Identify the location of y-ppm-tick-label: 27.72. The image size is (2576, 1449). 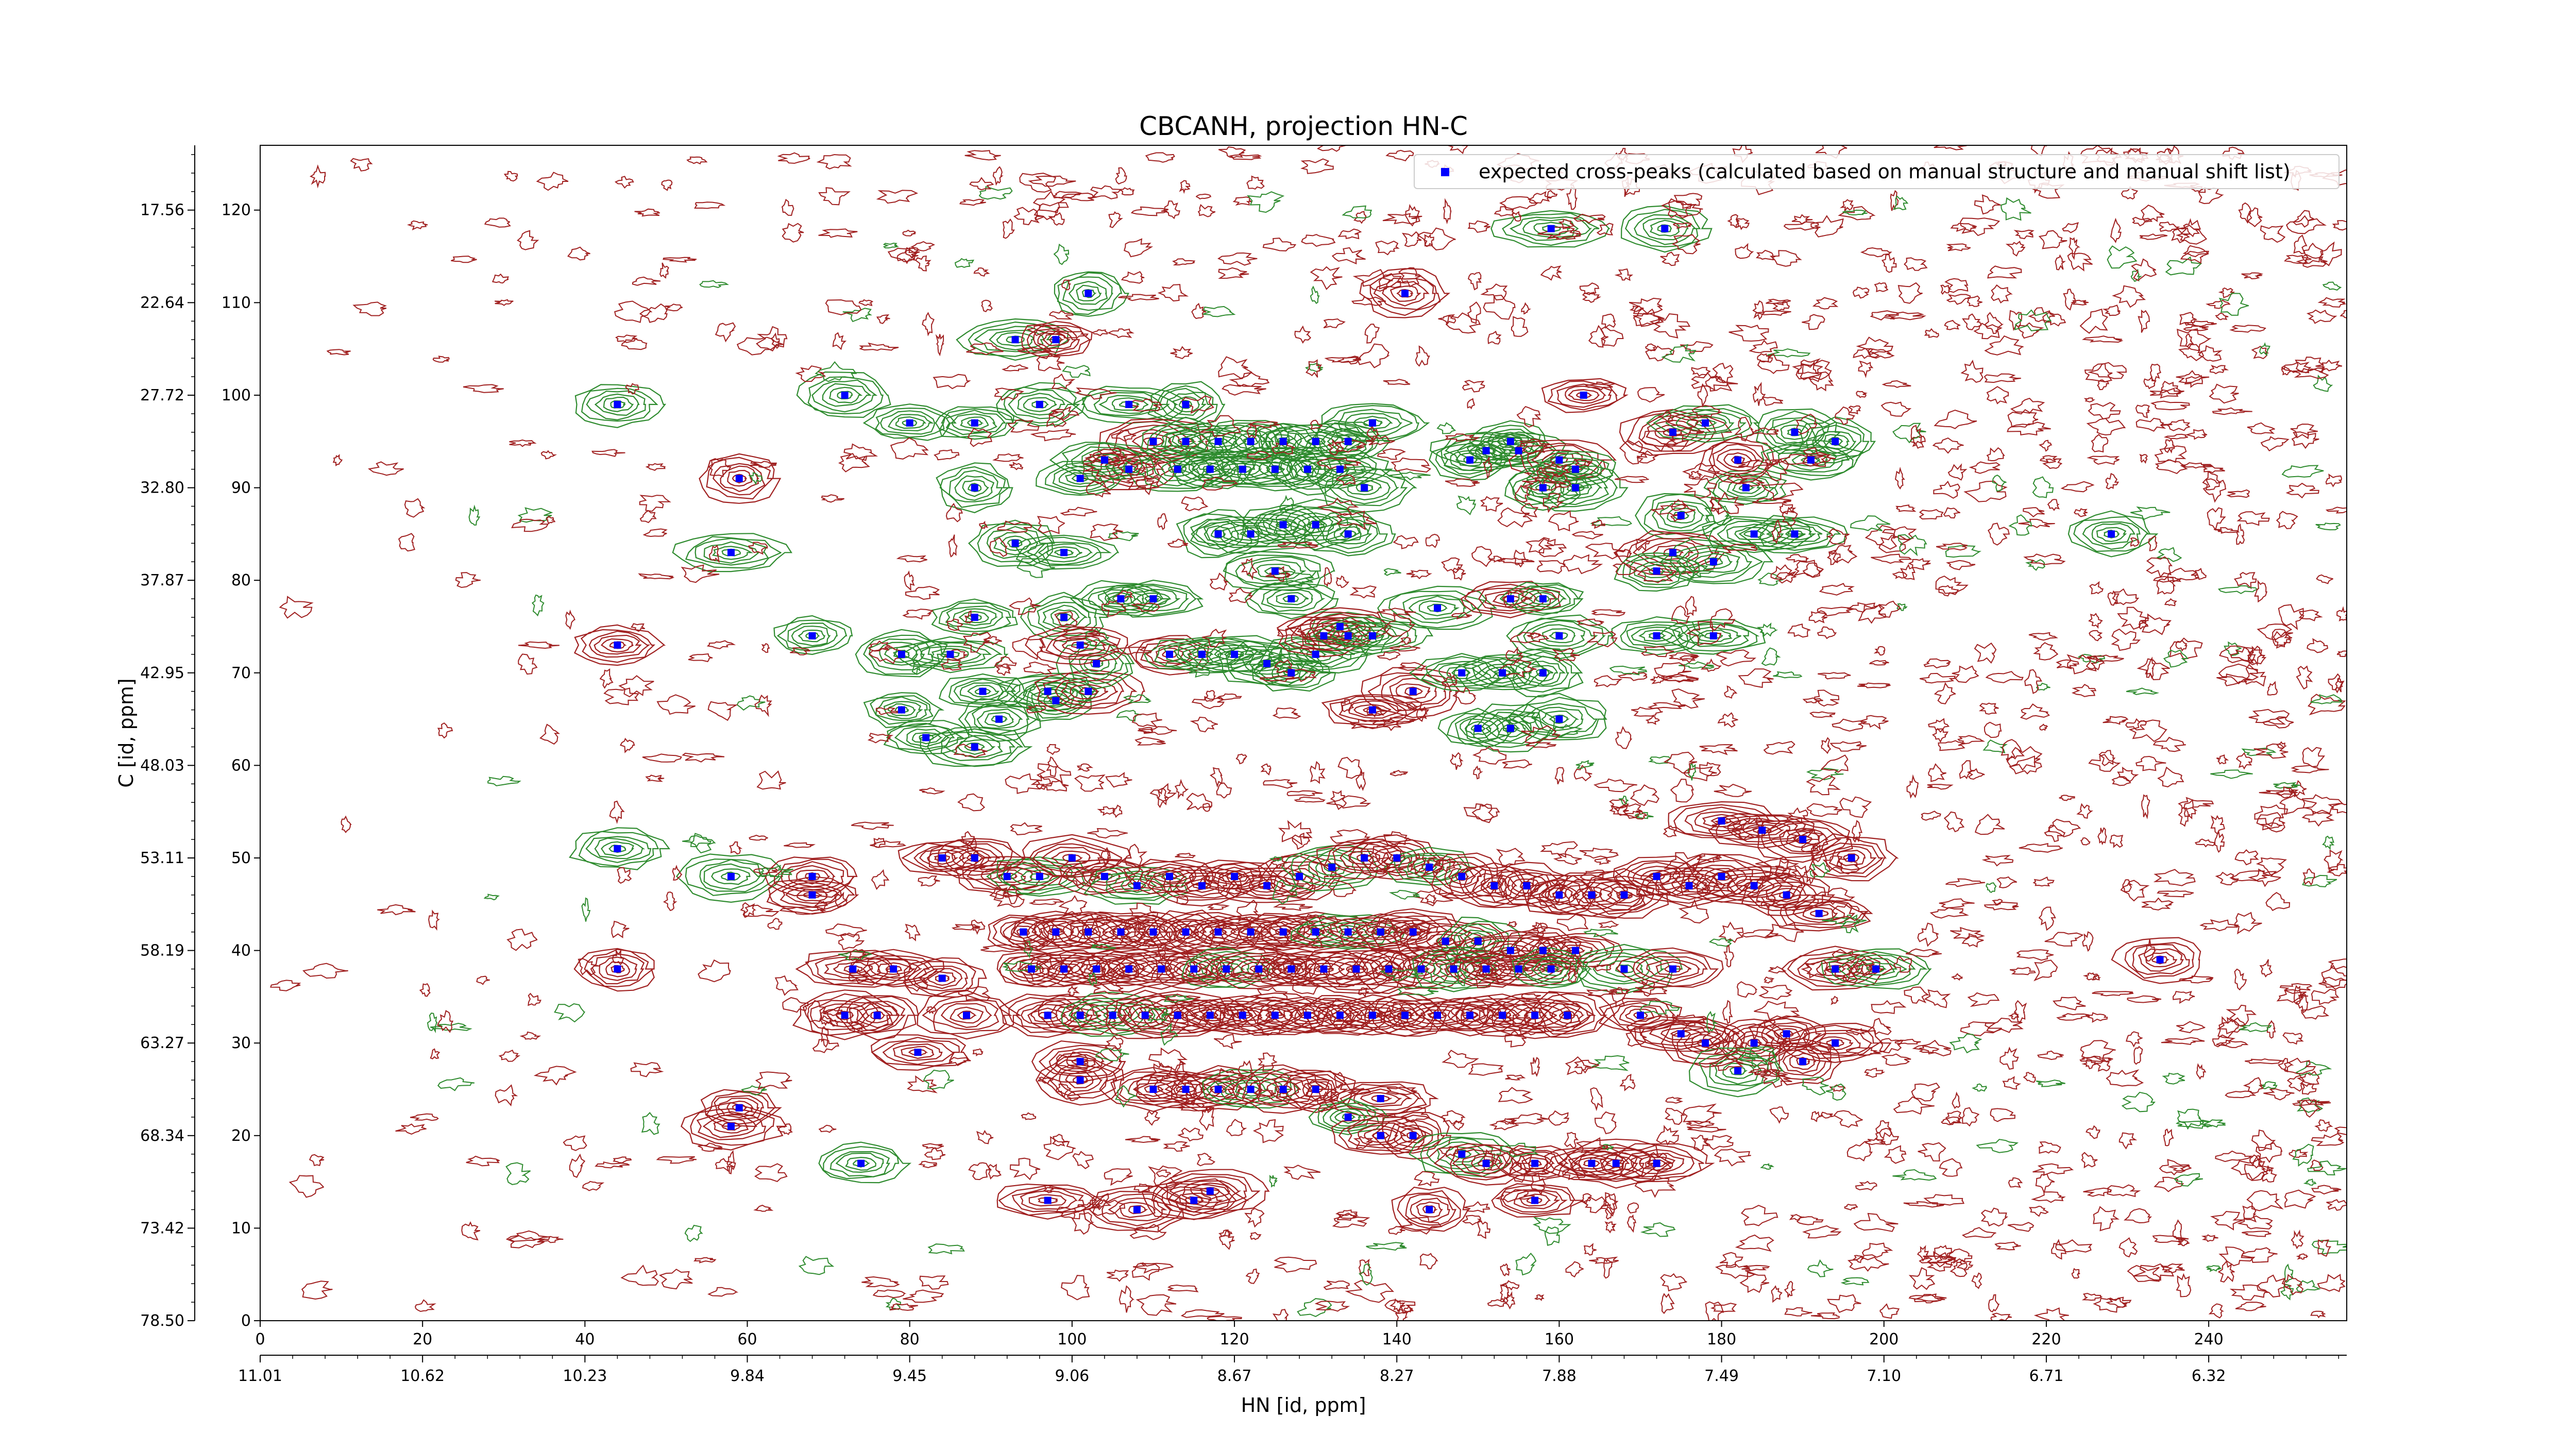
(162, 395).